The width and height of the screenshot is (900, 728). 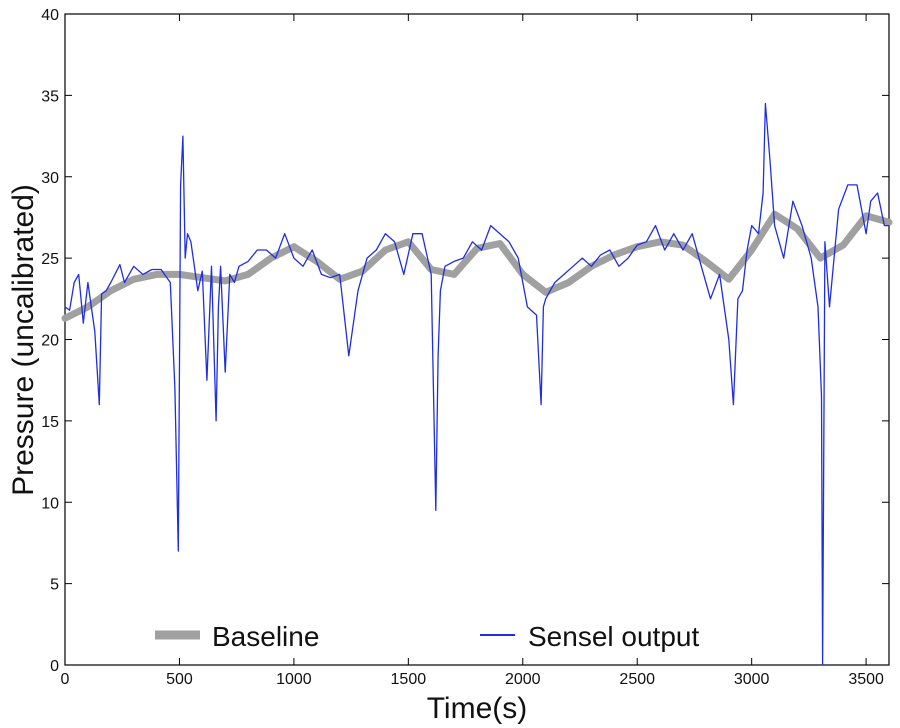 What do you see at coordinates (477, 266) in the screenshot?
I see `series-line-baseline` at bounding box center [477, 266].